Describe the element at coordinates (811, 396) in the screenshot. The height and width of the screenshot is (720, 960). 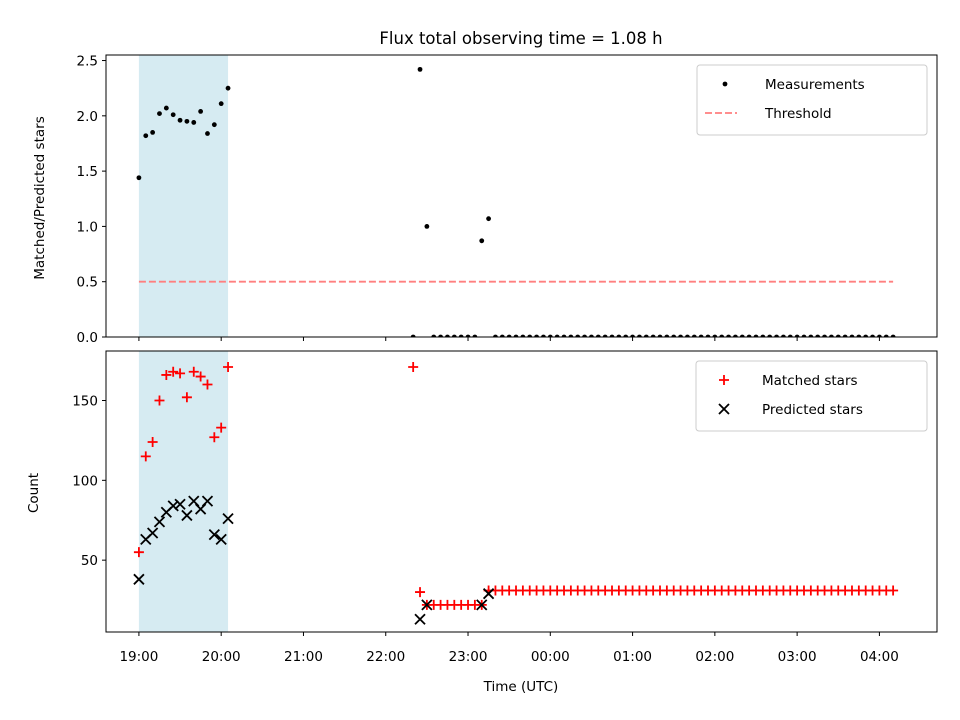
I see `bottom-legend: Matched stars Predicted stars` at that location.